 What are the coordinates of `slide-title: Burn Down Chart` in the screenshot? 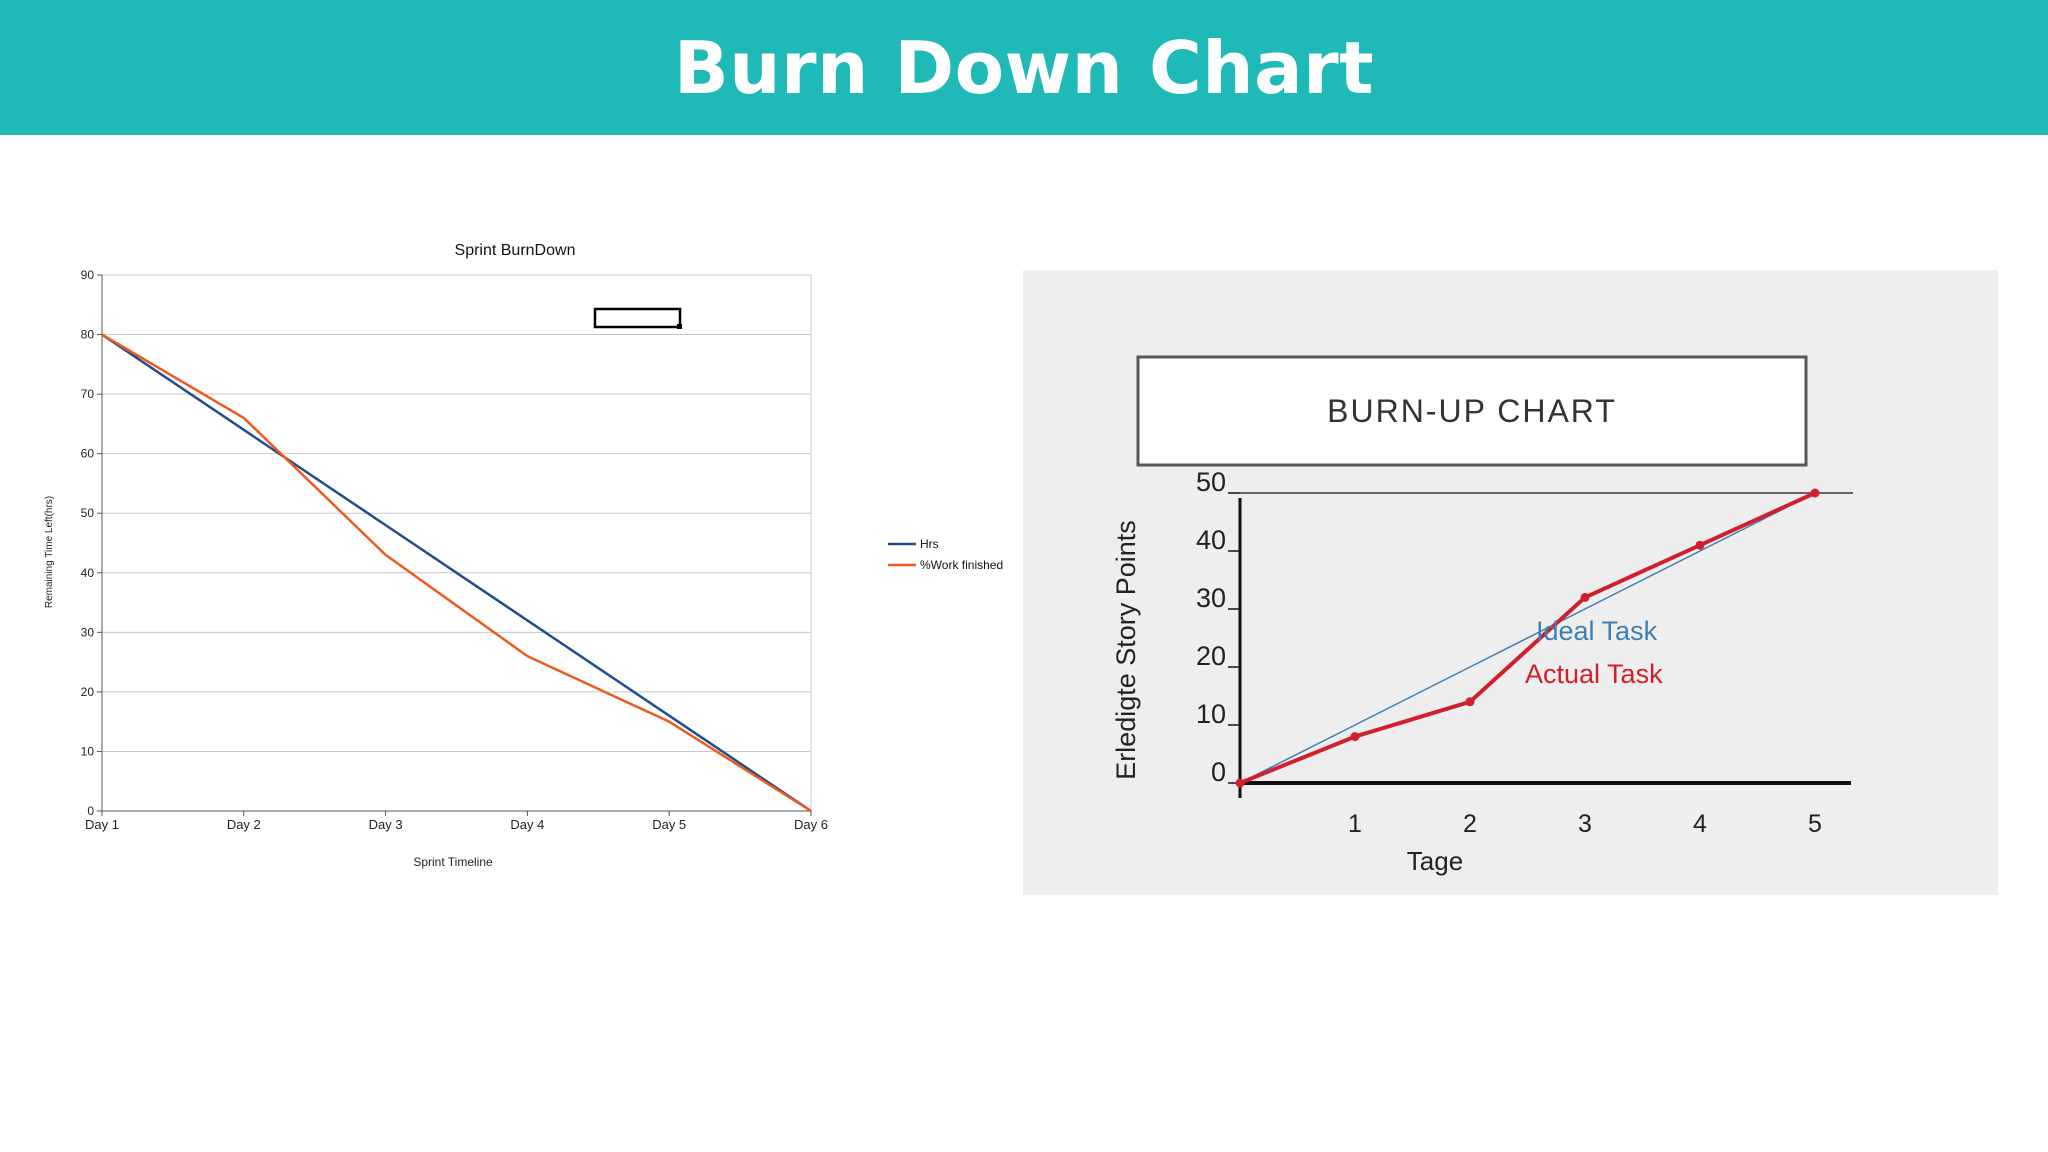 It's located at (1024, 67).